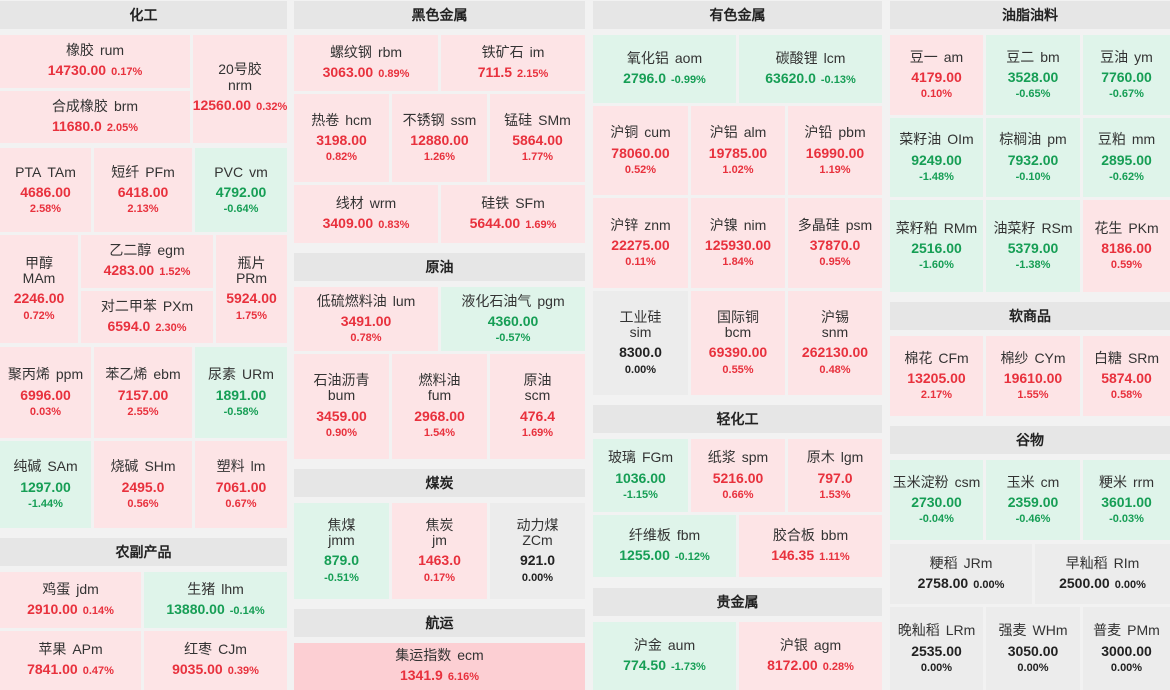  I want to click on change-percent: -0.62%, so click(1126, 176).